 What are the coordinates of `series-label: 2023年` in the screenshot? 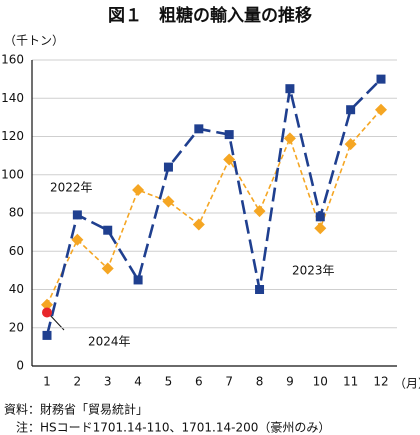 It's located at (313, 271).